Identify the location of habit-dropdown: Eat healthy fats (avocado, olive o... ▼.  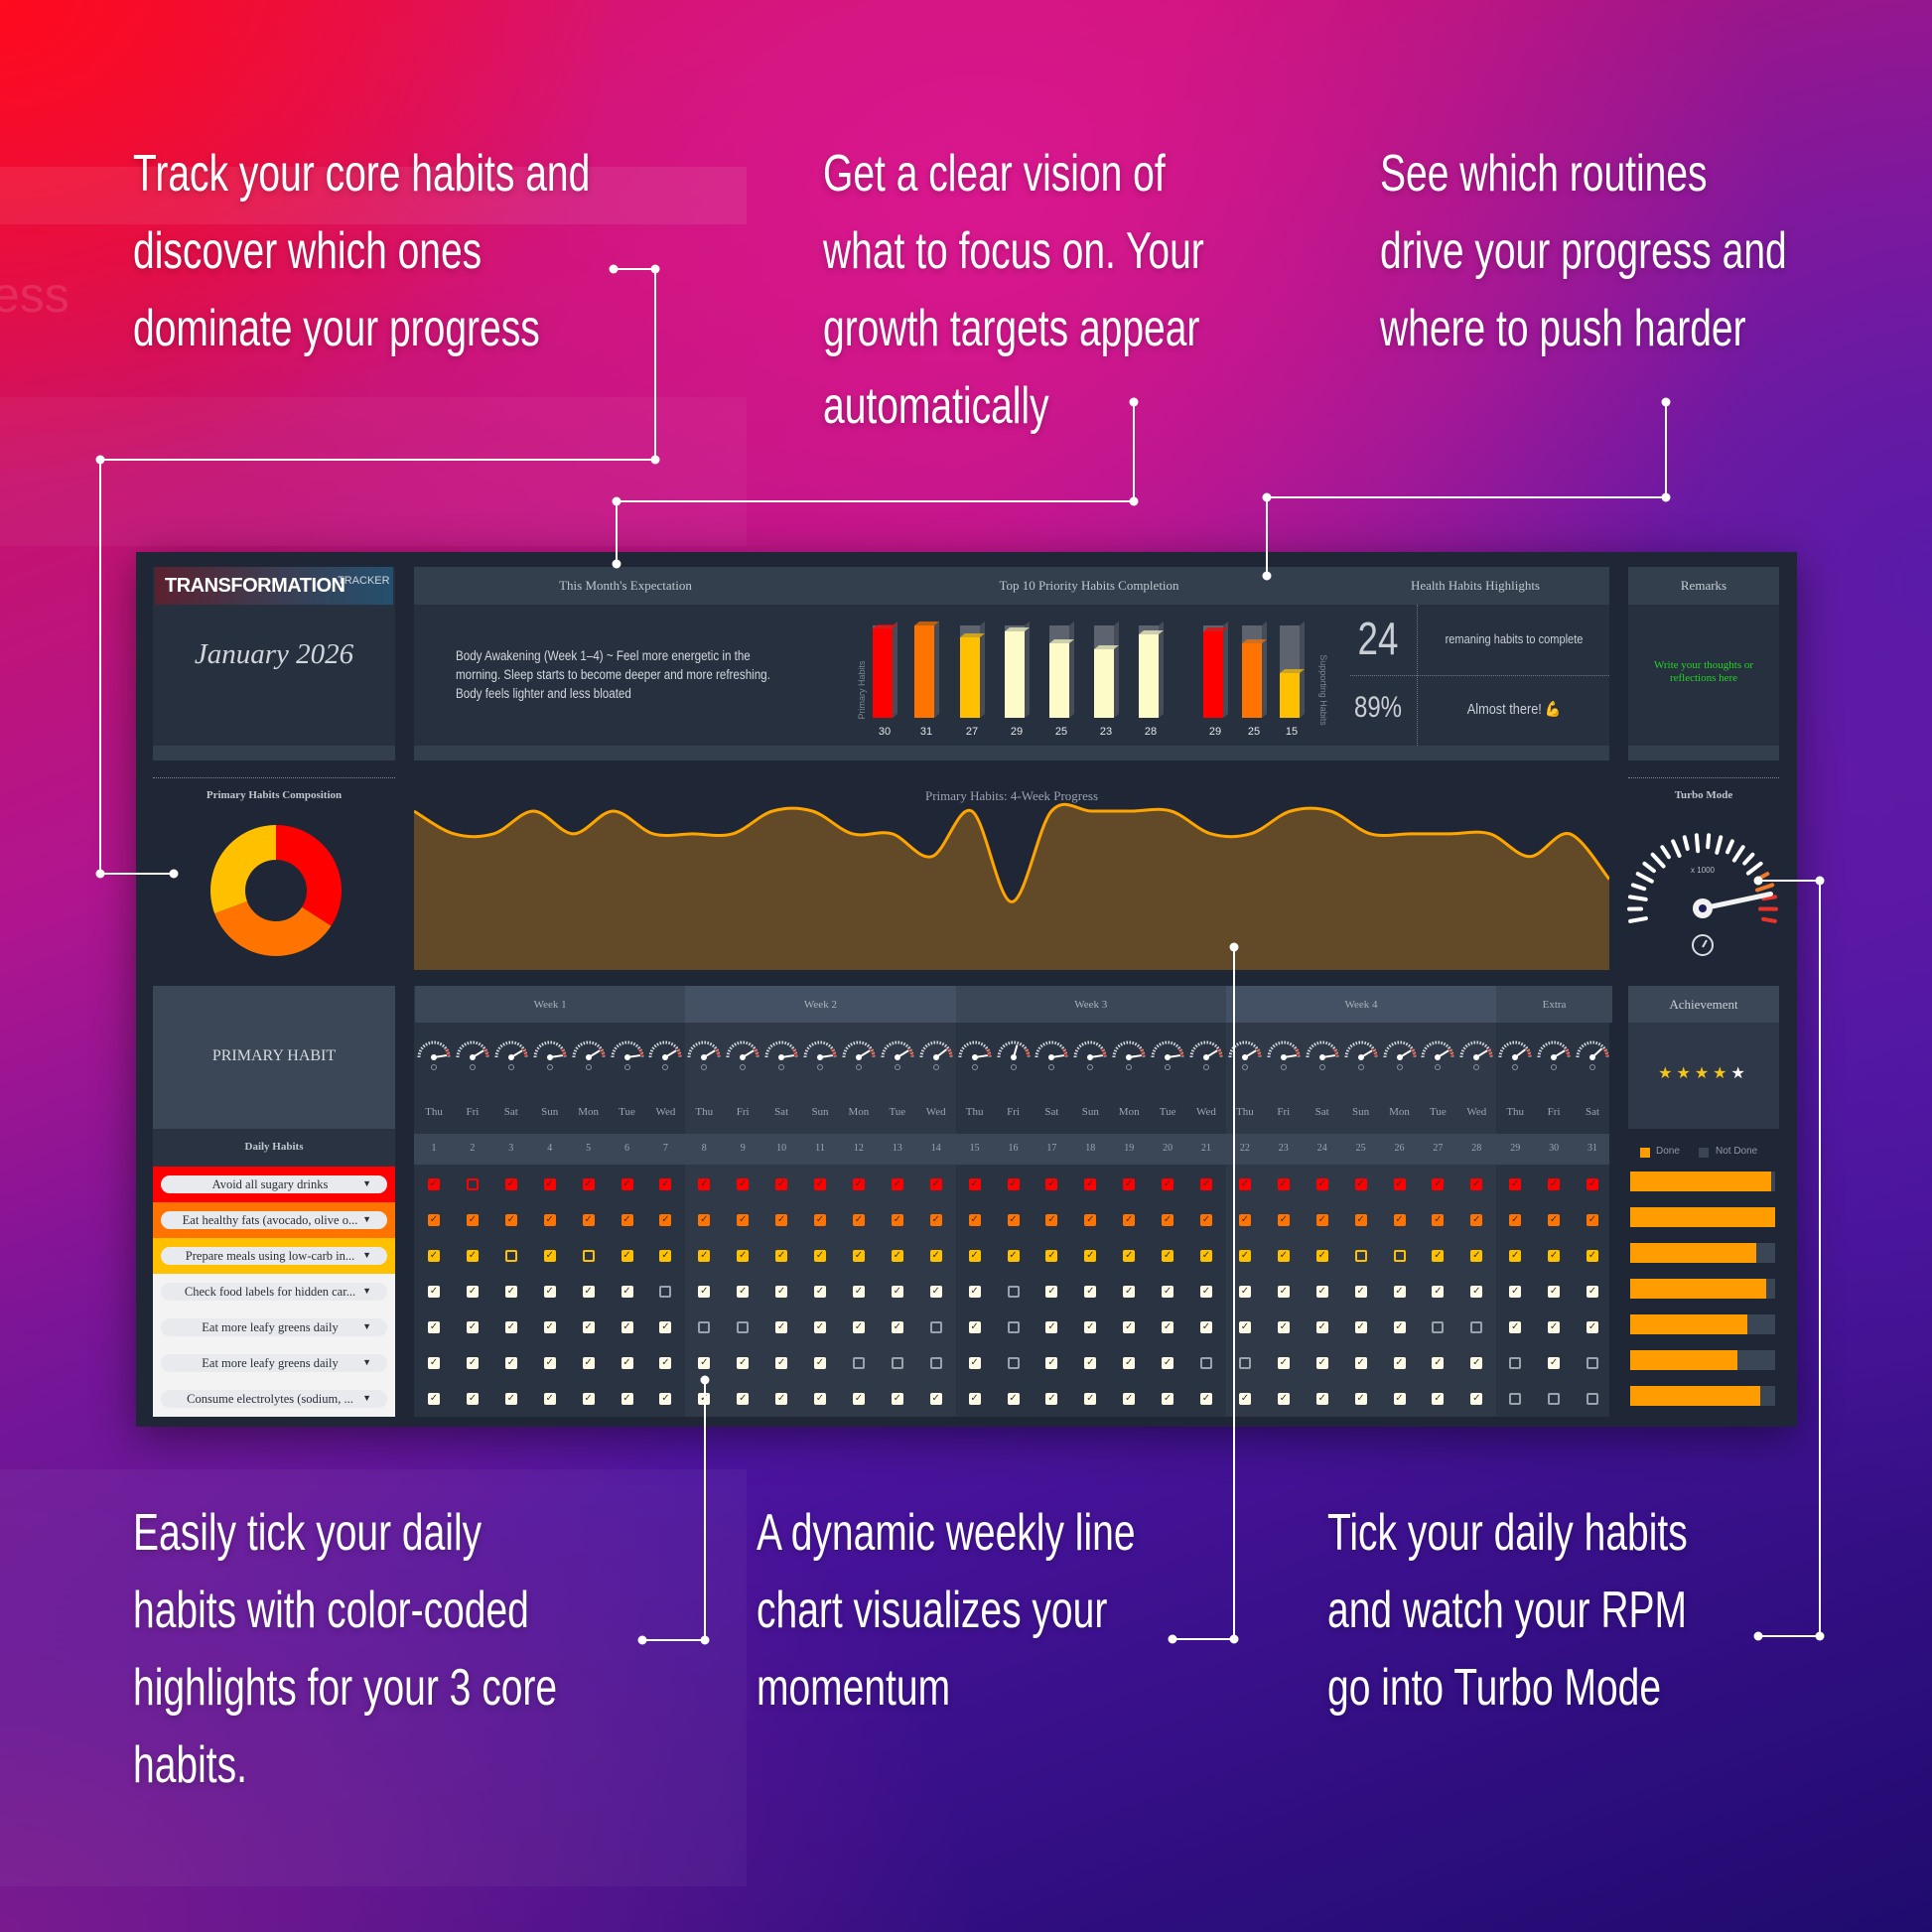
(274, 1220).